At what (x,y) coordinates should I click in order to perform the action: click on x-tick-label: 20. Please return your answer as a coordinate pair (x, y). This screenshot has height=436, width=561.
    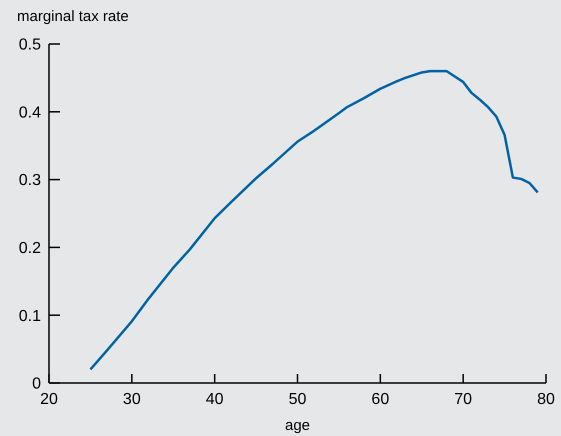
    Looking at the image, I should click on (49, 399).